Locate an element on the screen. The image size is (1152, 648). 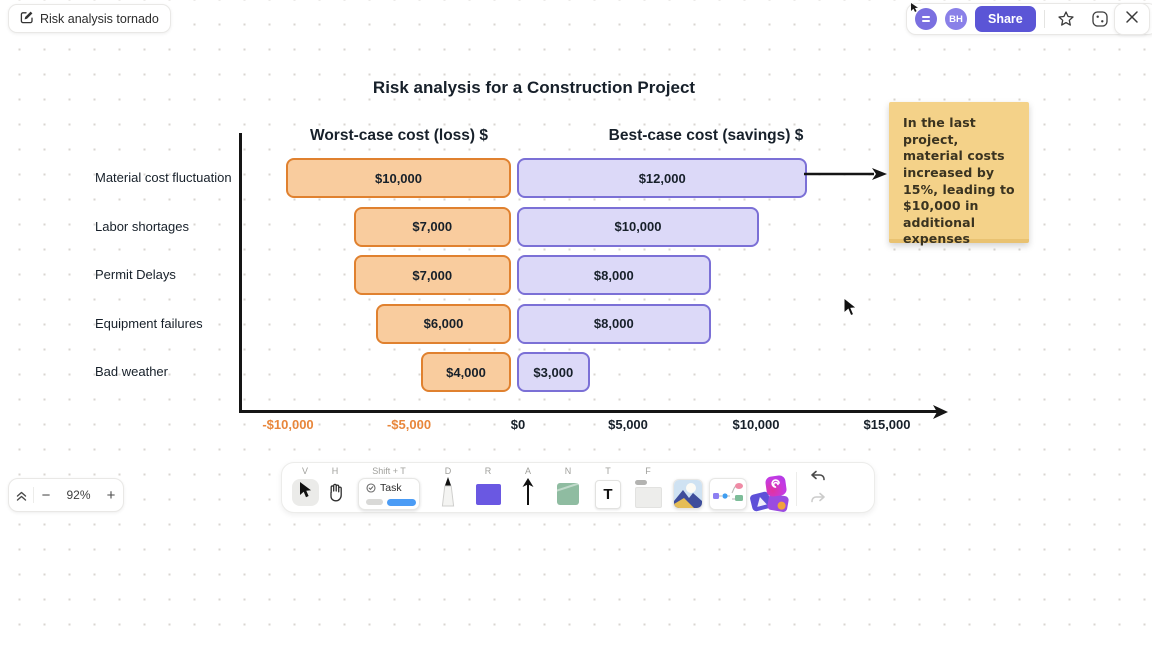
x-axis-line is located at coordinates (588, 411).